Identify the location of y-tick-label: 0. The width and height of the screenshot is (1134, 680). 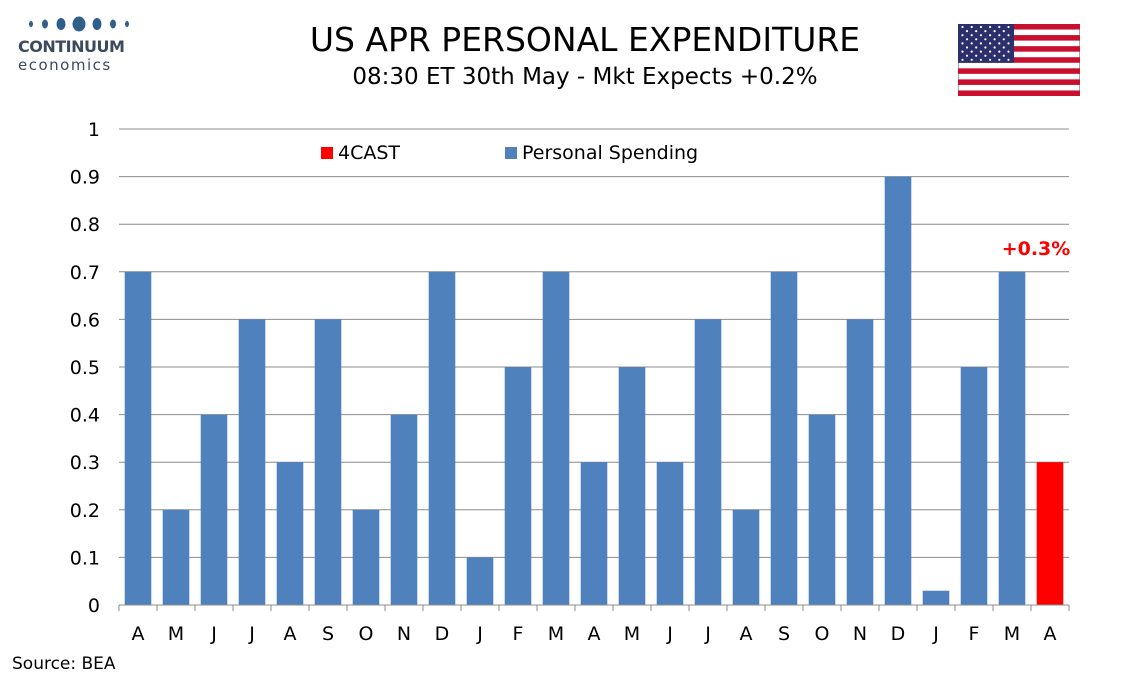
(94, 606).